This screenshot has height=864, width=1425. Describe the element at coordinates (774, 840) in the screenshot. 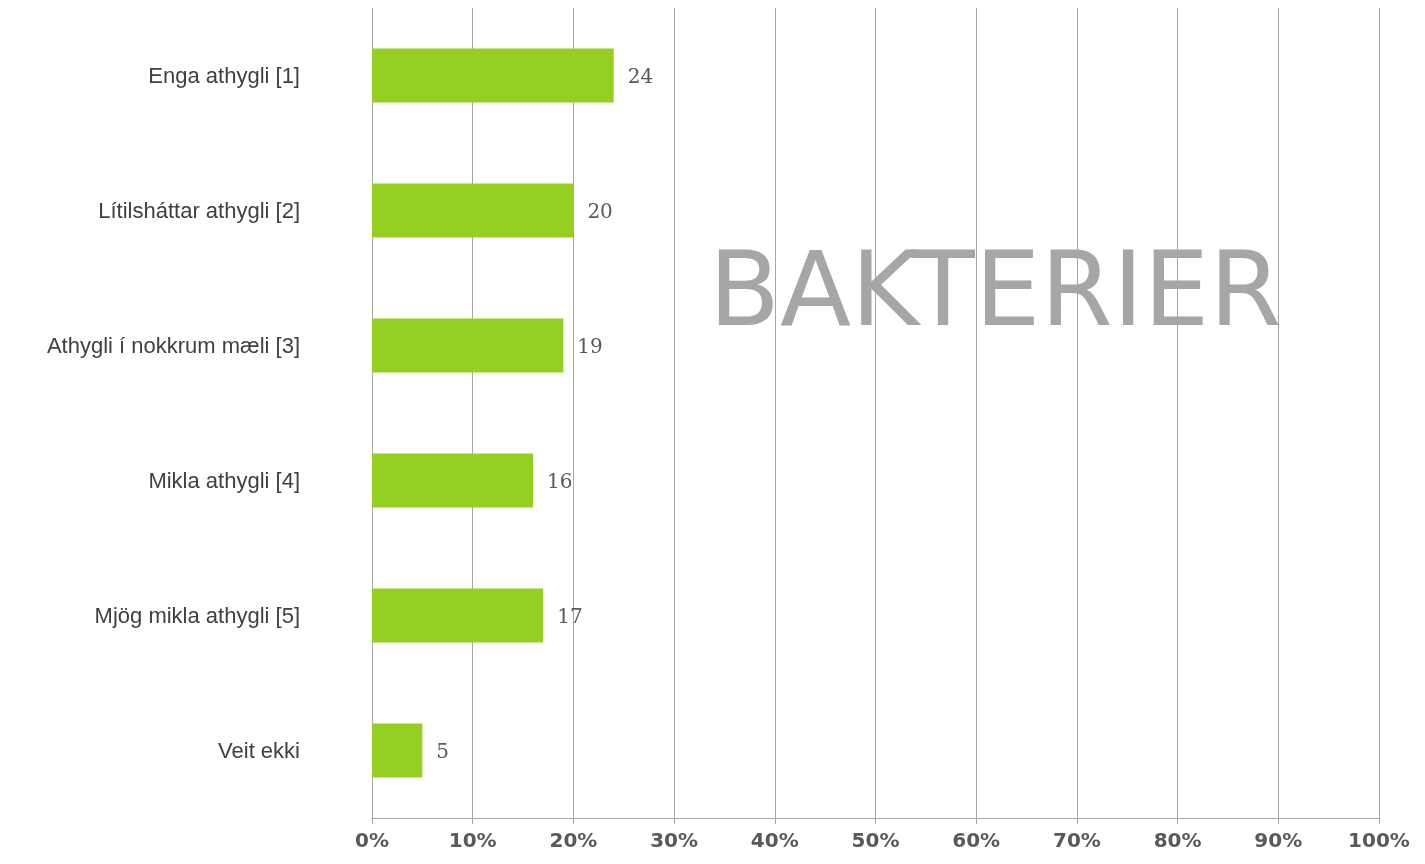

I see `x-tick-label: 40%` at that location.